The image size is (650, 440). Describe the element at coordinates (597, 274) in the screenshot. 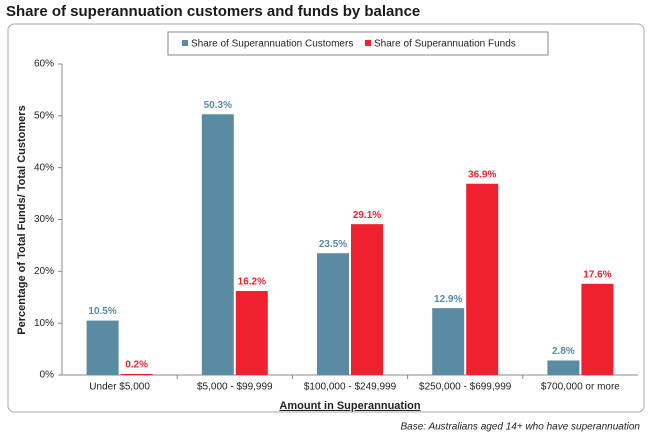

I see `value-label: 17.6%` at that location.